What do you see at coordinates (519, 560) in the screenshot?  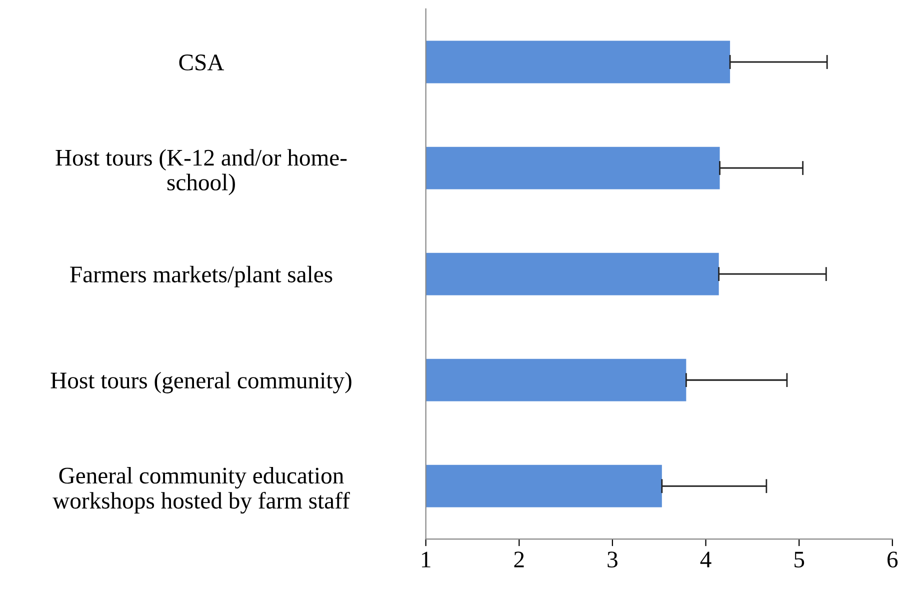 I see `x-tick-label: 2` at bounding box center [519, 560].